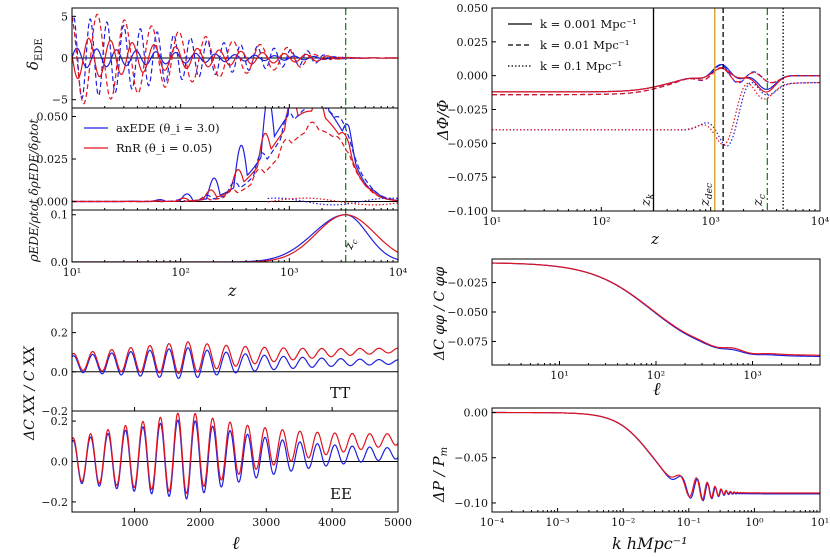 This screenshot has height=557, width=830. What do you see at coordinates (759, 200) in the screenshot?
I see `zc-annotation-right: zc` at bounding box center [759, 200].